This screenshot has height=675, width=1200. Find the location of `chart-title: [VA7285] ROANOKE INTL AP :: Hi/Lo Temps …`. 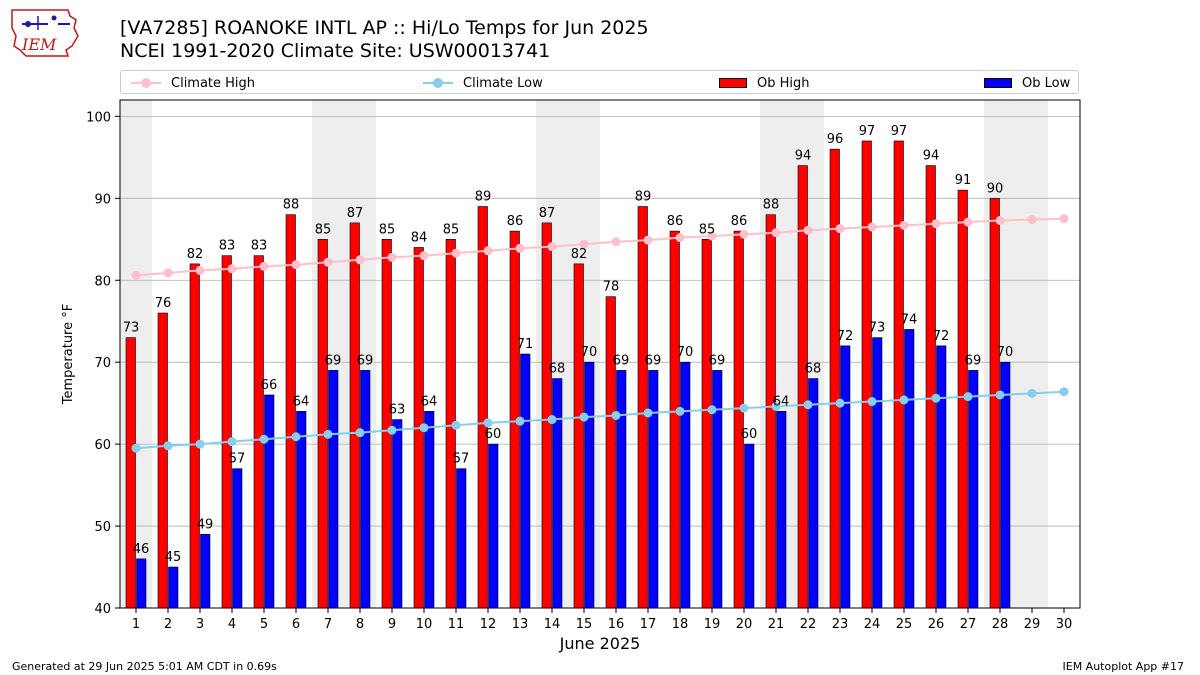

chart-title: [VA7285] ROANOKE INTL AP :: Hi/Lo Temps … is located at coordinates (384, 40).